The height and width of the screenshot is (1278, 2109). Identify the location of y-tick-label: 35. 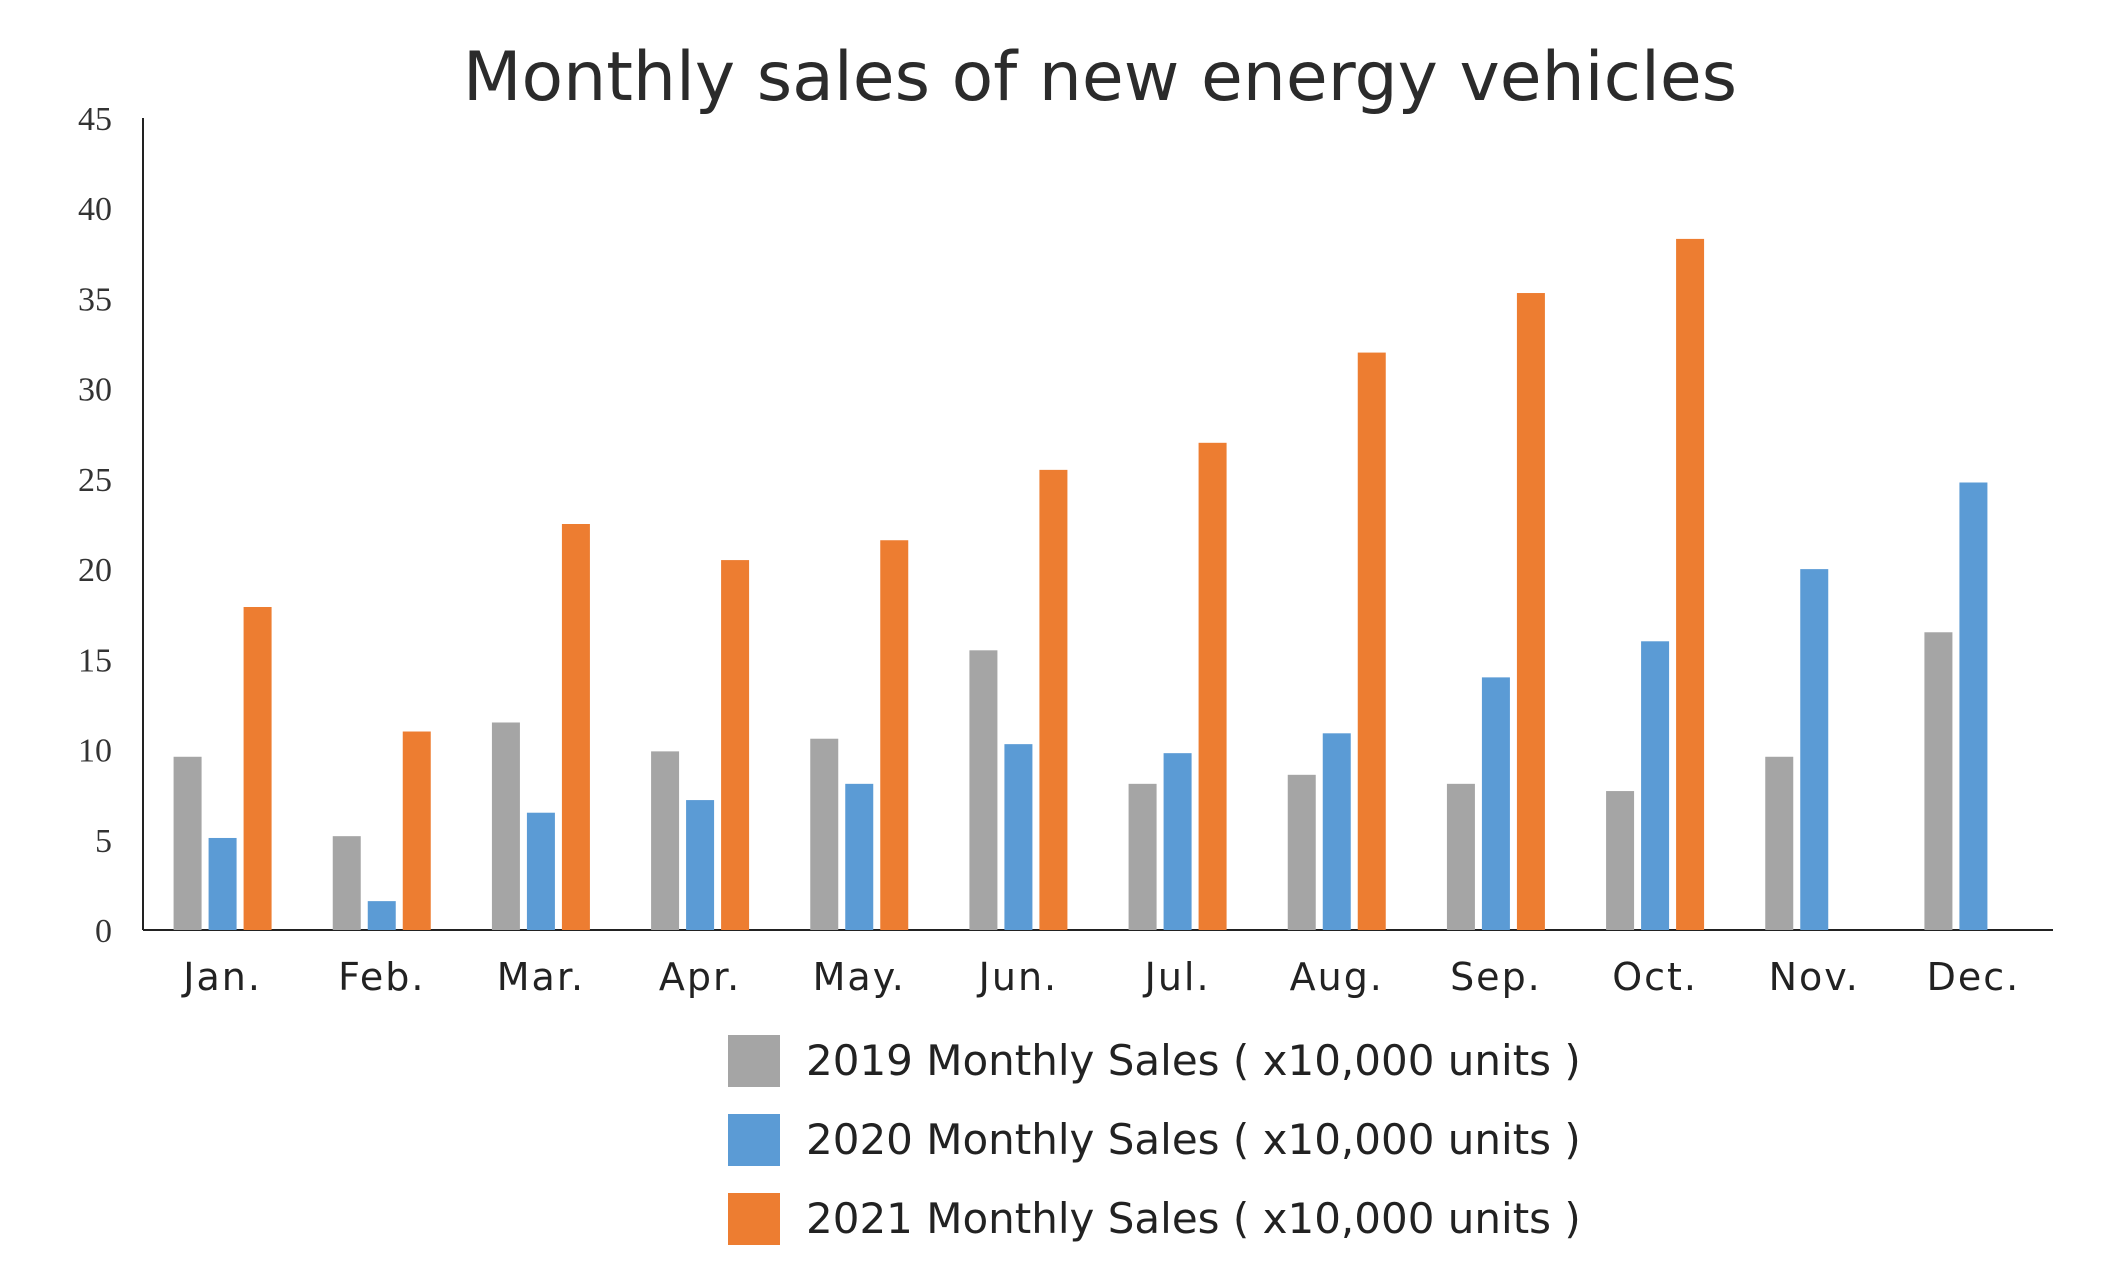
(95, 299).